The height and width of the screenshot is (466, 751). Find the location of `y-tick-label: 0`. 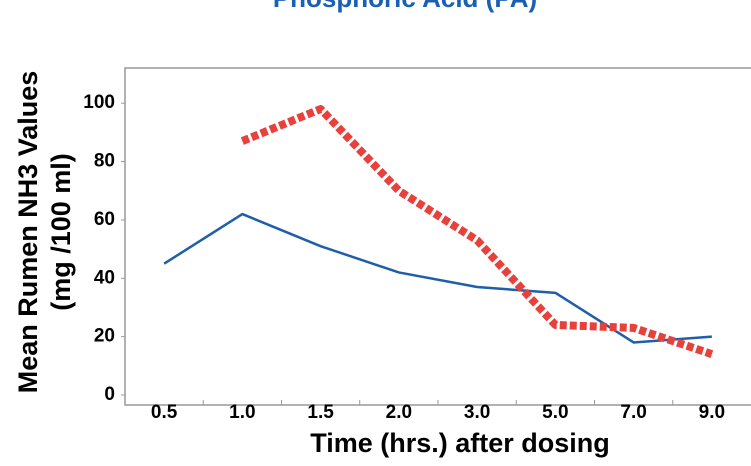

y-tick-label: 0 is located at coordinates (109, 394).